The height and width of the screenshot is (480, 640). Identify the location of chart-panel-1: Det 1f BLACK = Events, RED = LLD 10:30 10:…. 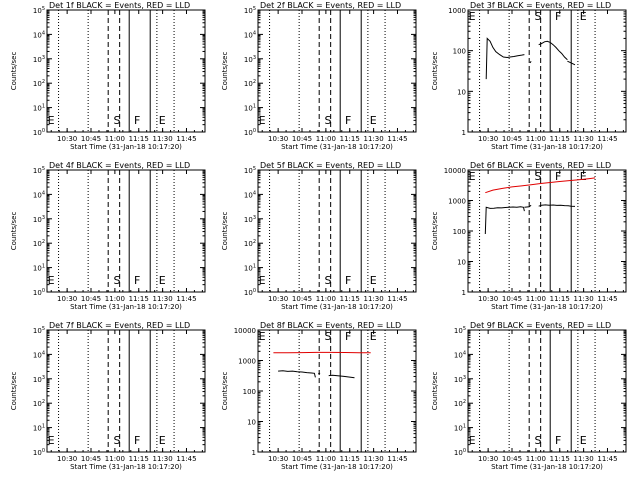
(108, 76).